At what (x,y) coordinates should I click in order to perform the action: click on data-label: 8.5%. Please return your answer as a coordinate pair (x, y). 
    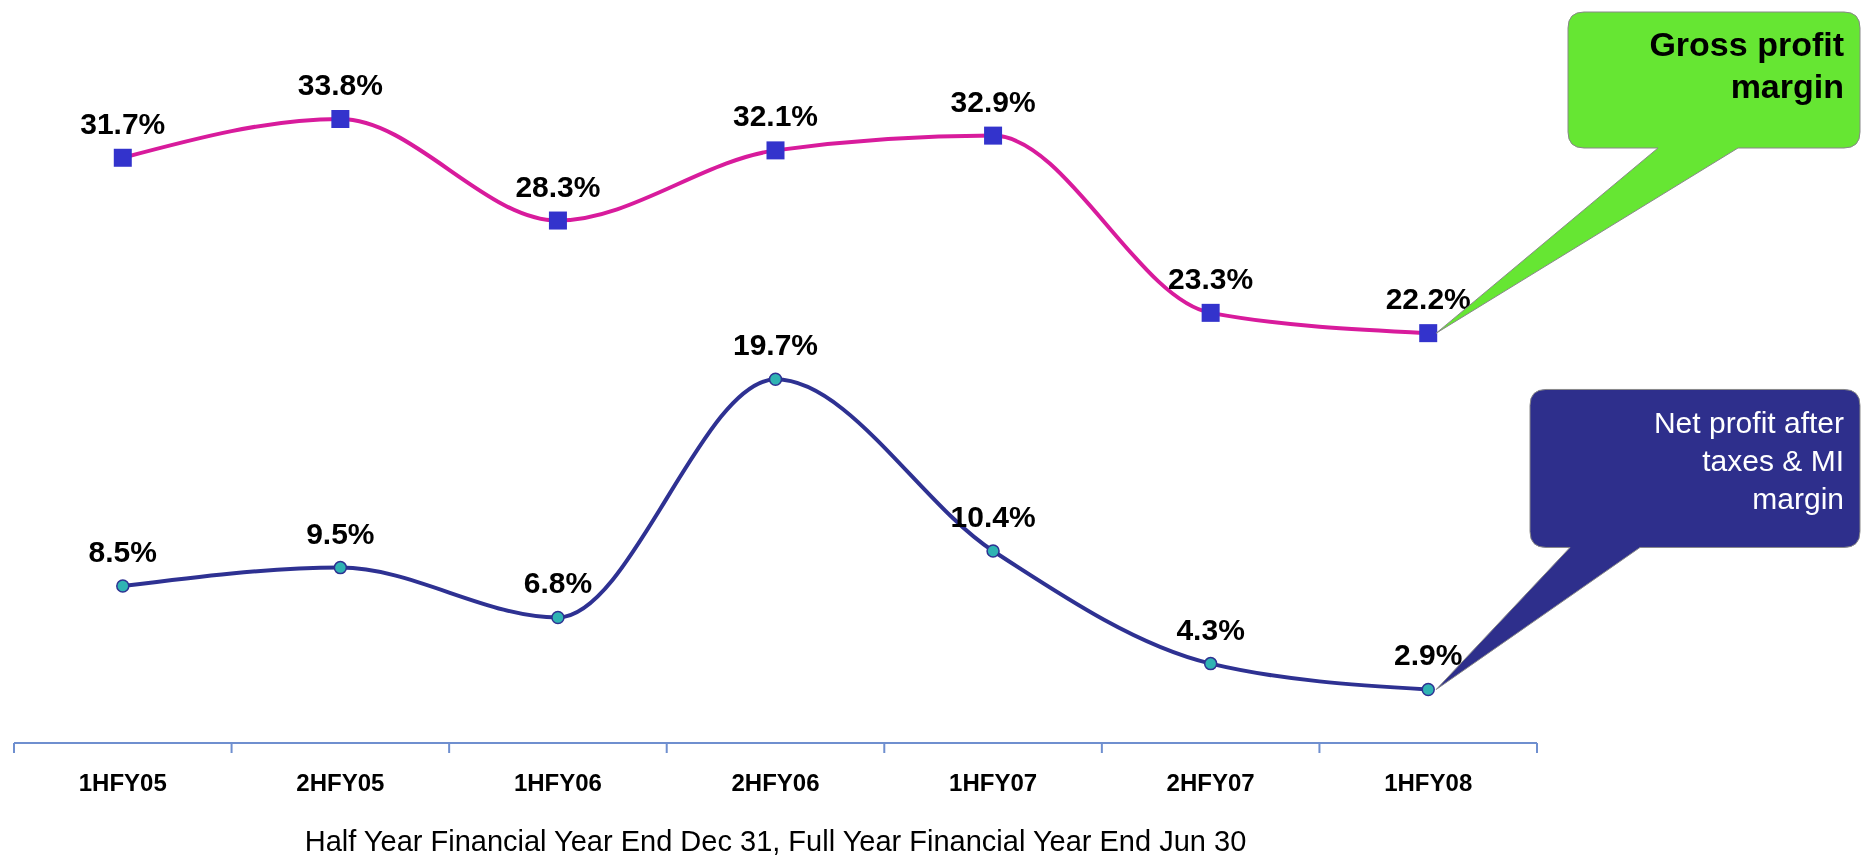
    Looking at the image, I should click on (122, 552).